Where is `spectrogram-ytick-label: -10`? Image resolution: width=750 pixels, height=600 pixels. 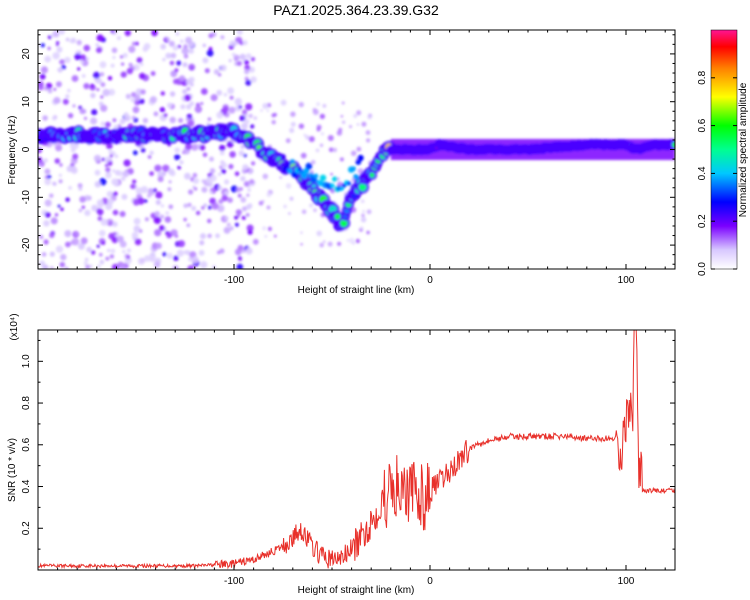 spectrogram-ytick-label: -10 is located at coordinates (26, 197).